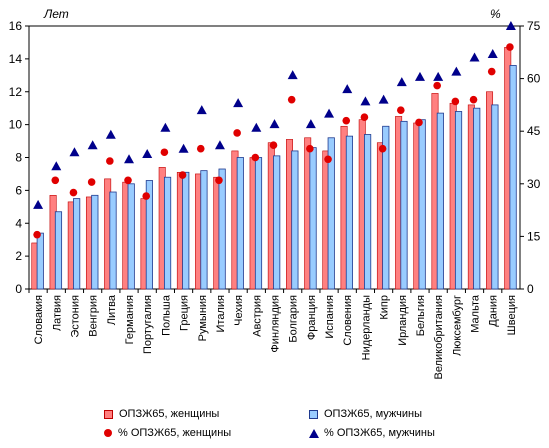 This screenshot has height=448, width=549. I want to click on category-label: Греция, so click(185, 313).